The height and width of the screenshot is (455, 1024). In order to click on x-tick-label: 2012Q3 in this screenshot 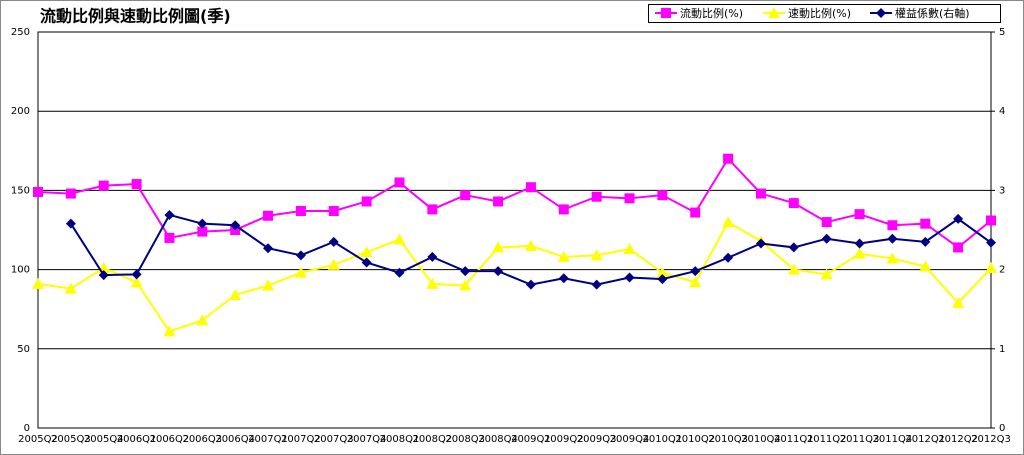, I will do `click(991, 439)`.